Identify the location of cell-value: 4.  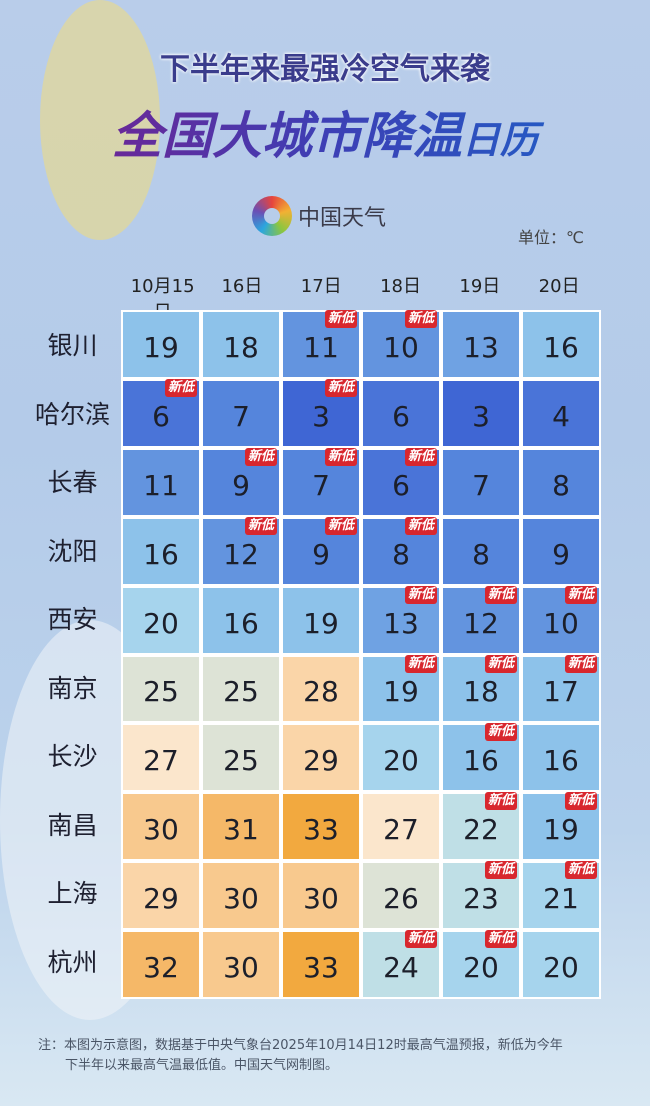
(561, 416).